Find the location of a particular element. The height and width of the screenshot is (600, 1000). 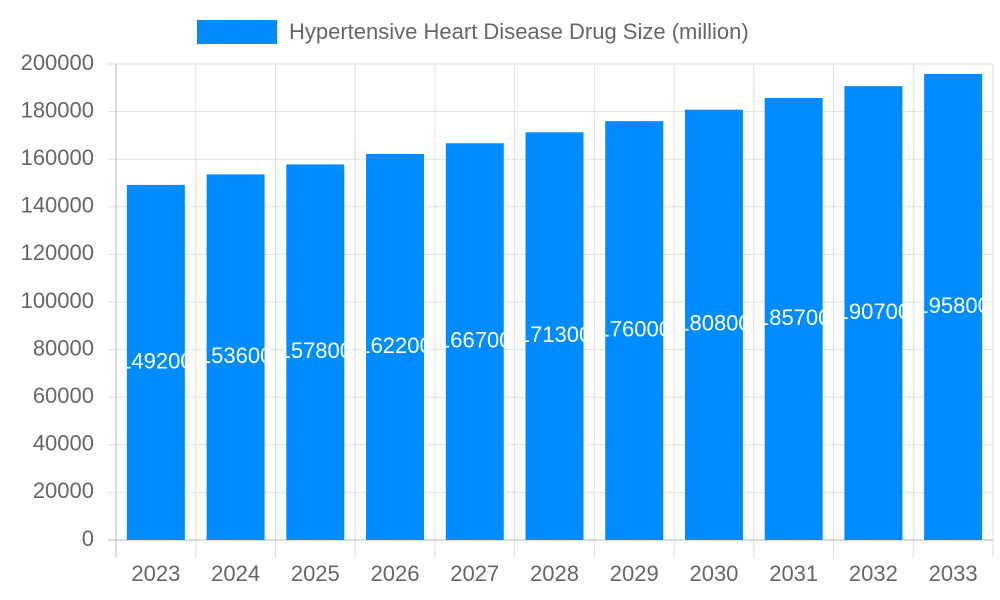

y-tick-label: 160000 is located at coordinates (57, 157).